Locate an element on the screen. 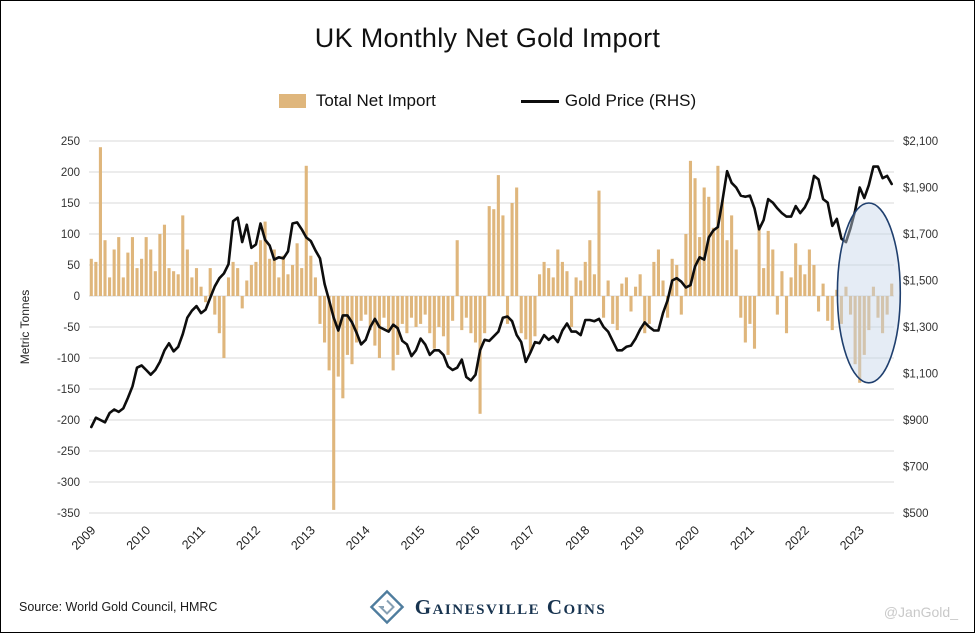 This screenshot has width=975, height=633. svg-text: $1,500 is located at coordinates (920, 282).